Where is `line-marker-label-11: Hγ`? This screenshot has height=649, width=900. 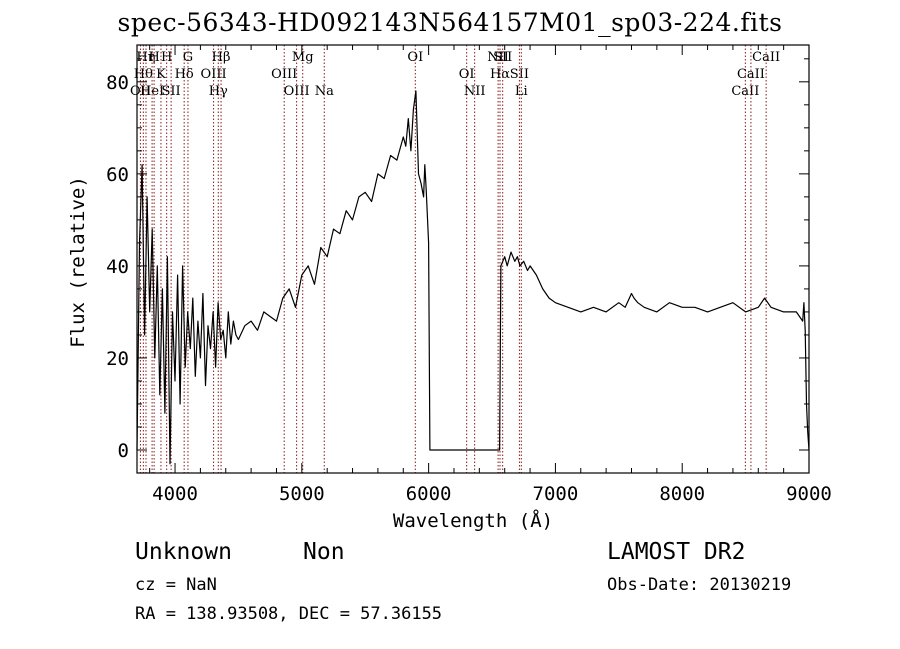 line-marker-label-11: Hγ is located at coordinates (218, 91).